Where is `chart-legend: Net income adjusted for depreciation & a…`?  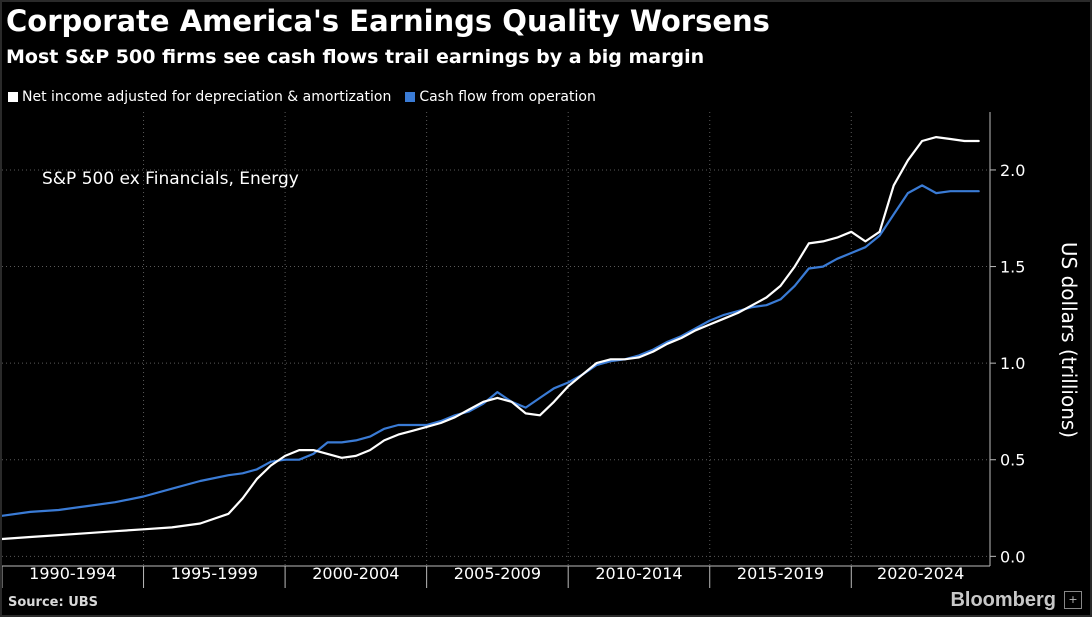 chart-legend: Net income adjusted for depreciation & a… is located at coordinates (309, 97).